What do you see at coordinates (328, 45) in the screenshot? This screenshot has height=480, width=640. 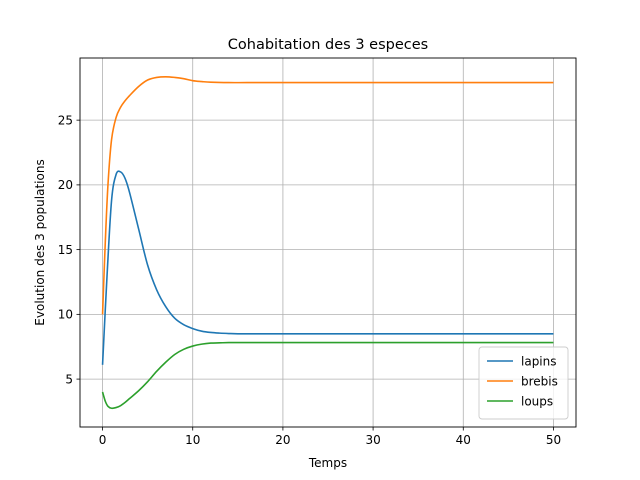 I see `chart-title: Cohabitation des 3 especes` at bounding box center [328, 45].